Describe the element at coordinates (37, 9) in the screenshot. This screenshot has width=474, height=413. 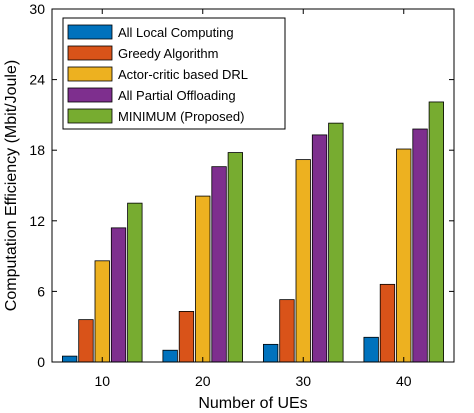
I see `y-tick-label: 30` at that location.